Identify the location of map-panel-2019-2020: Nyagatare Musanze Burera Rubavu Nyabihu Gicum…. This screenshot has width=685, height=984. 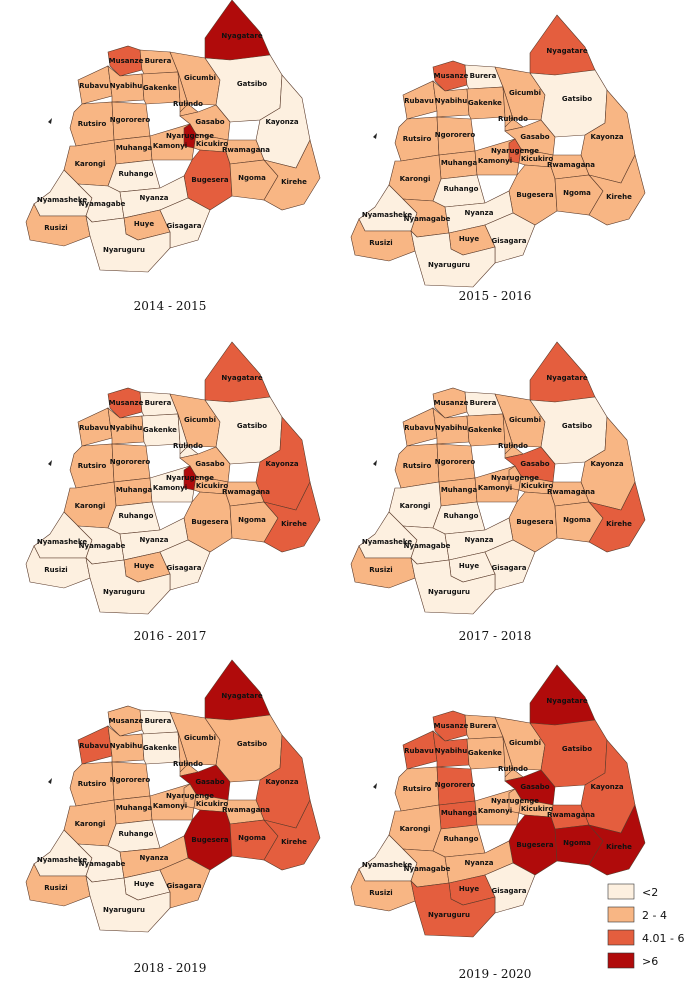
(498, 822).